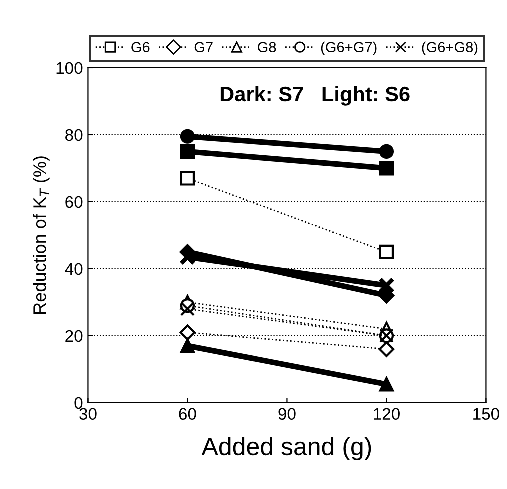 The height and width of the screenshot is (489, 507). I want to click on legend-label: G6, so click(141, 47).